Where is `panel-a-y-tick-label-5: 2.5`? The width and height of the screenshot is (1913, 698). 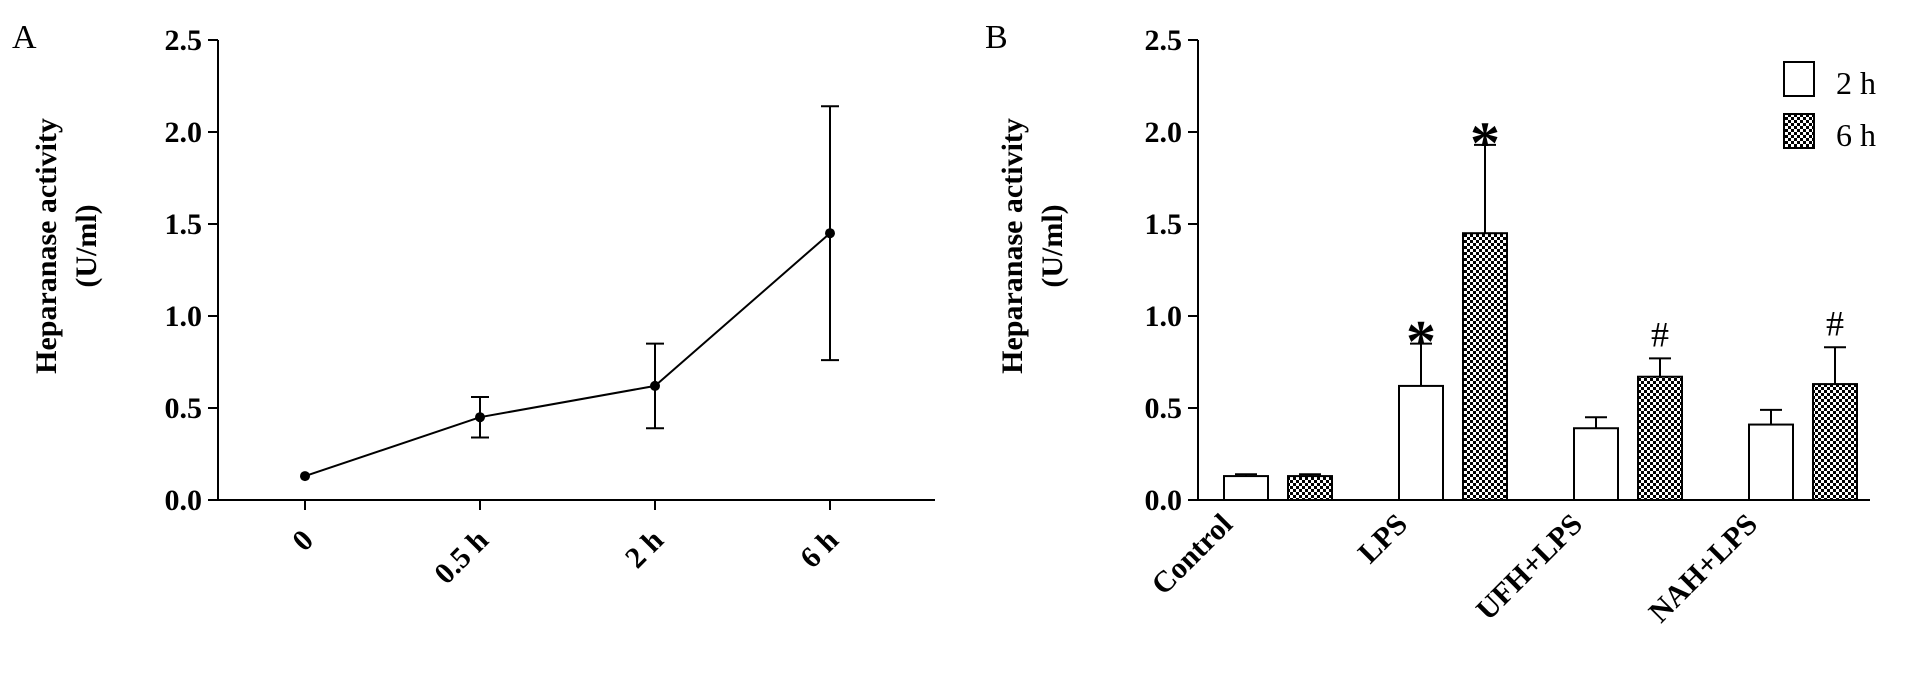
panel-a-y-tick-label-5: 2.5 is located at coordinates (184, 40).